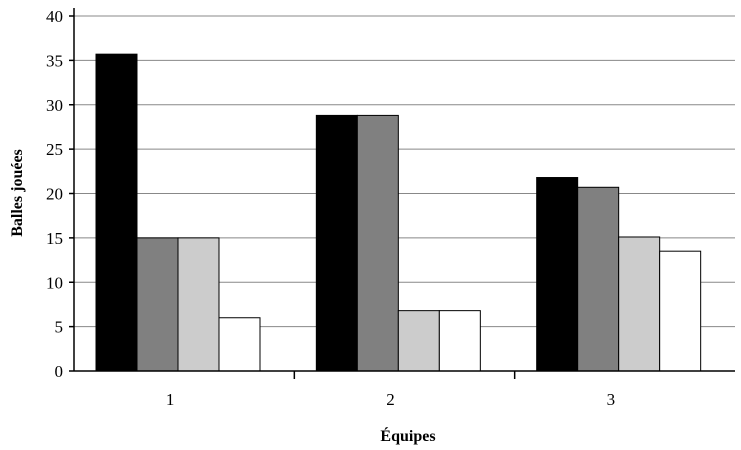 The image size is (741, 450). Describe the element at coordinates (170, 399) in the screenshot. I see `x-tick-label: 1` at that location.